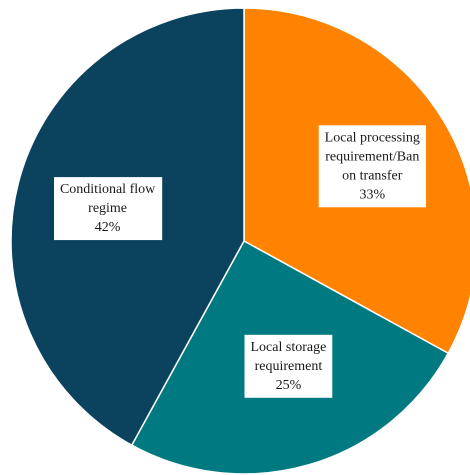  I want to click on pie-category-label: Local processing, so click(372, 137).